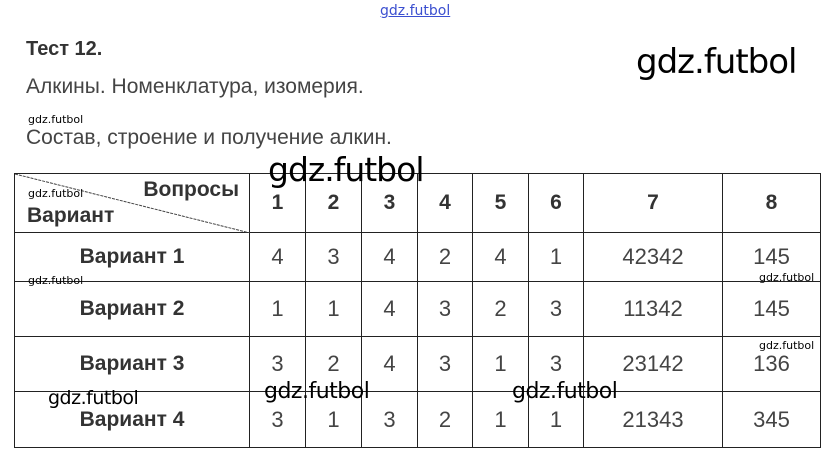  What do you see at coordinates (500, 203) in the screenshot?
I see `col-header: 5` at bounding box center [500, 203].